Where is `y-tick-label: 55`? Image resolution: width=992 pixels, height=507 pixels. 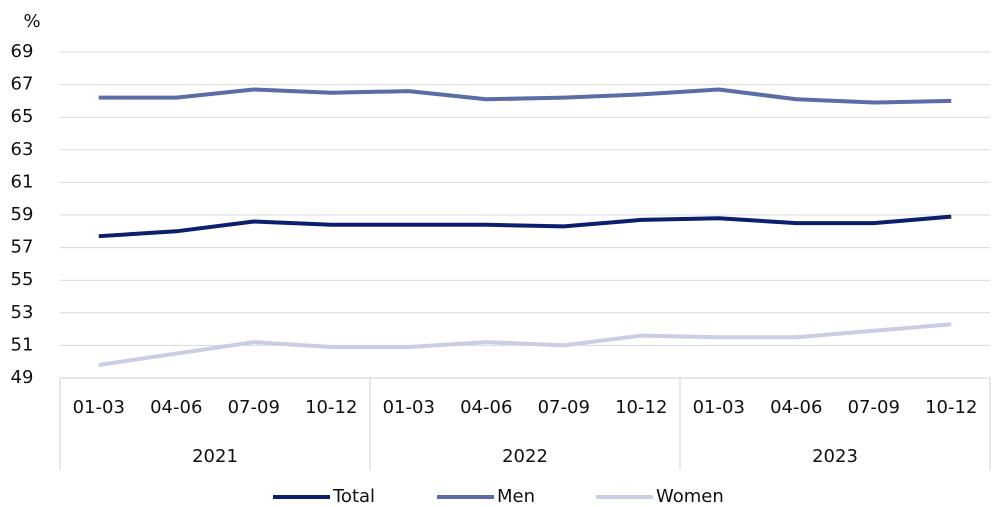 y-tick-label: 55 is located at coordinates (22, 279).